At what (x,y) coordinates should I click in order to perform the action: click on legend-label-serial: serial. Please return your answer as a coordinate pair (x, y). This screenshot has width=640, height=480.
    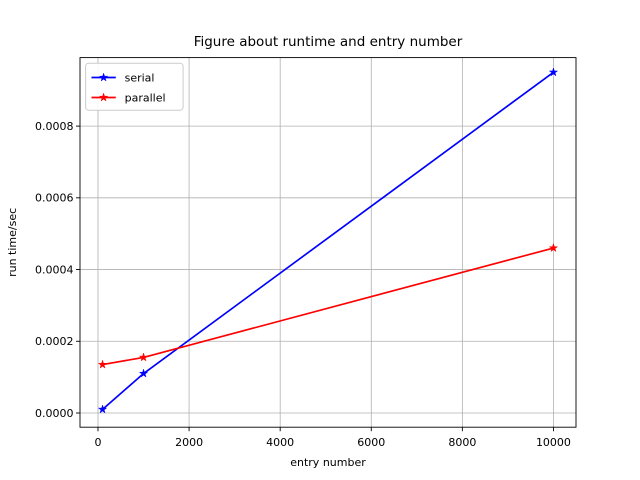
    Looking at the image, I should click on (140, 78).